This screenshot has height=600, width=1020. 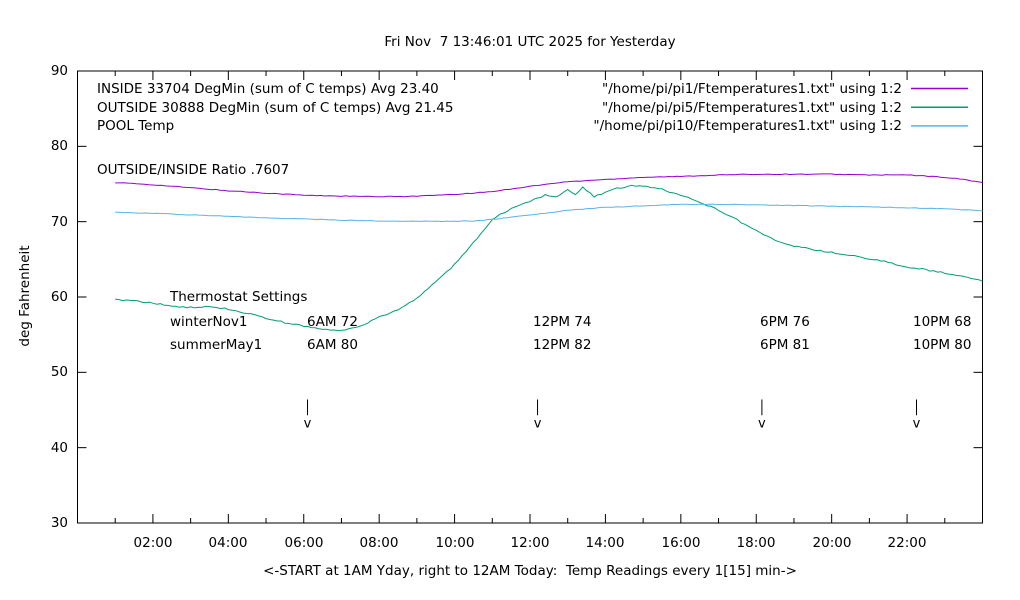 What do you see at coordinates (455, 543) in the screenshot?
I see `x-tick-label: 10:00` at bounding box center [455, 543].